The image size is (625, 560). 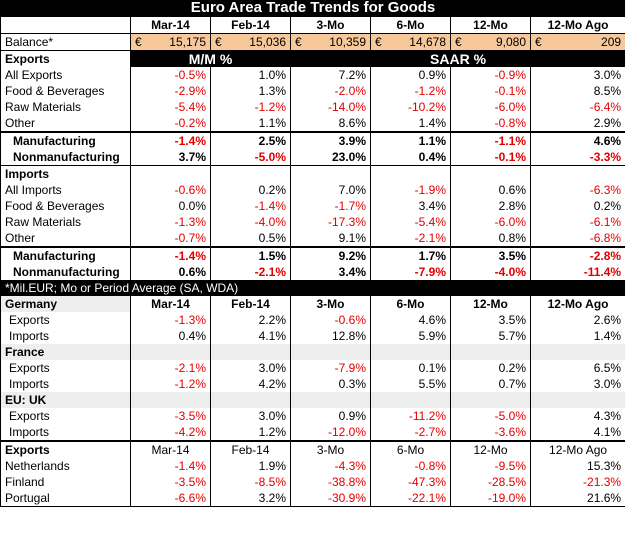 I want to click on balance-value: €15,036, so click(x=250, y=42).